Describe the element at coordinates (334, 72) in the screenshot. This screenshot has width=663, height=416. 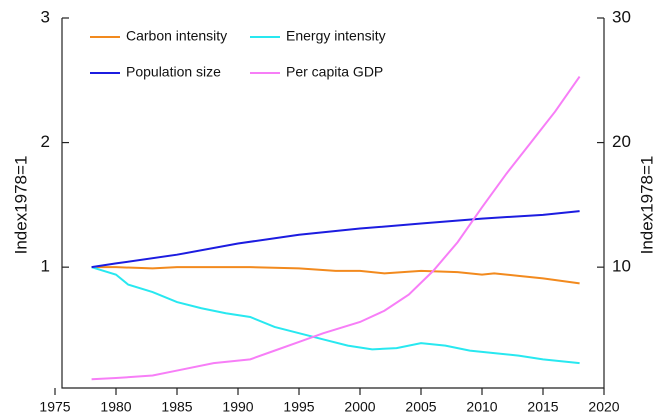
I see `legend-label: Per capita GDP` at that location.